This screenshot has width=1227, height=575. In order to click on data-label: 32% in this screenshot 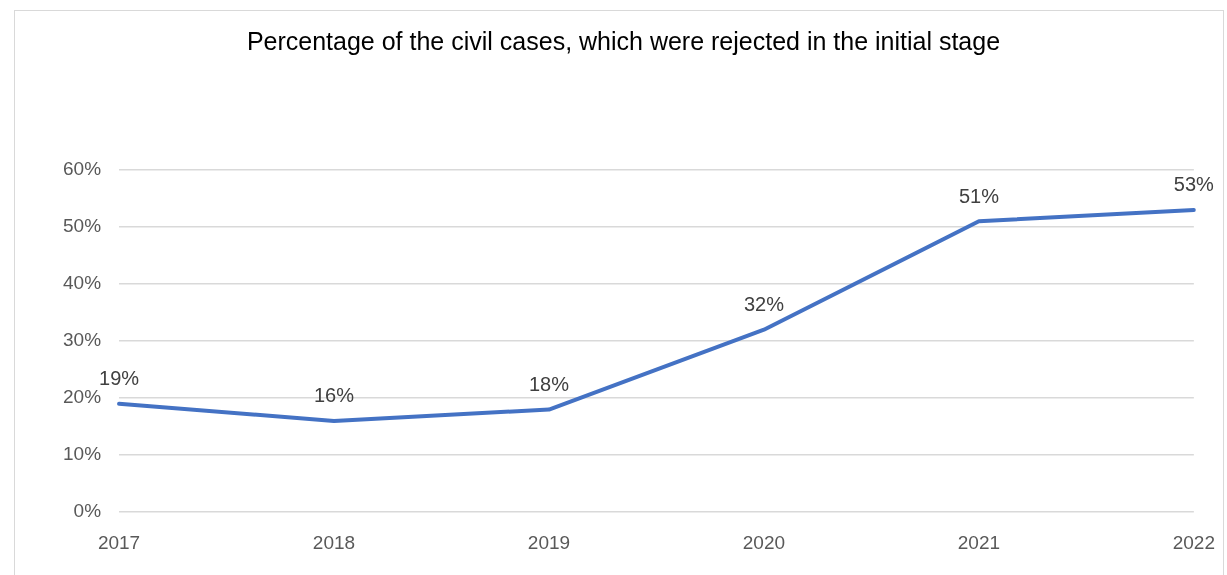, I will do `click(764, 304)`.